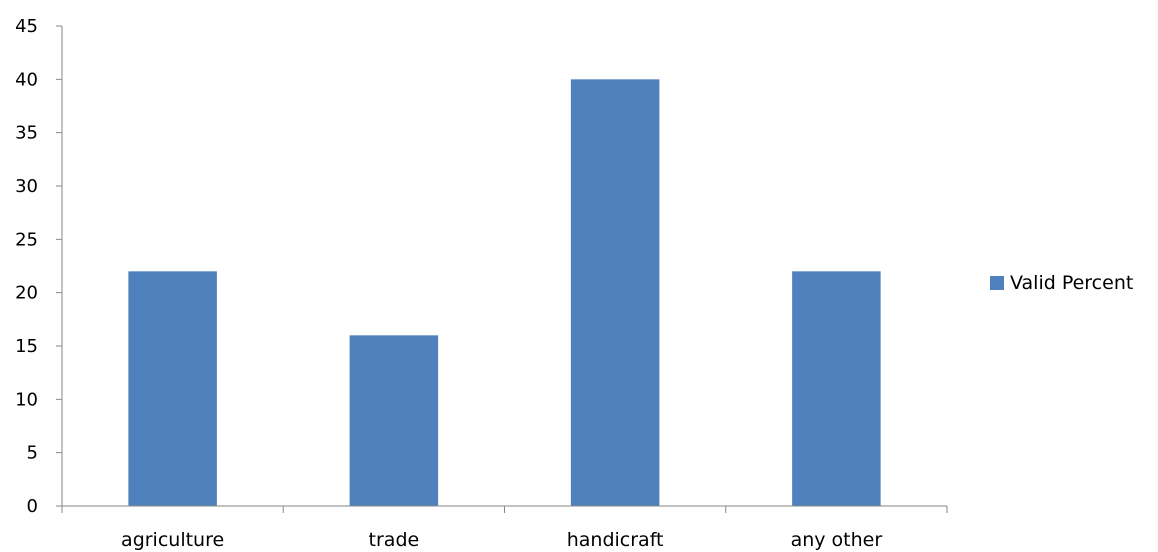  Describe the element at coordinates (26, 133) in the screenshot. I see `y-tick-label: 35` at that location.